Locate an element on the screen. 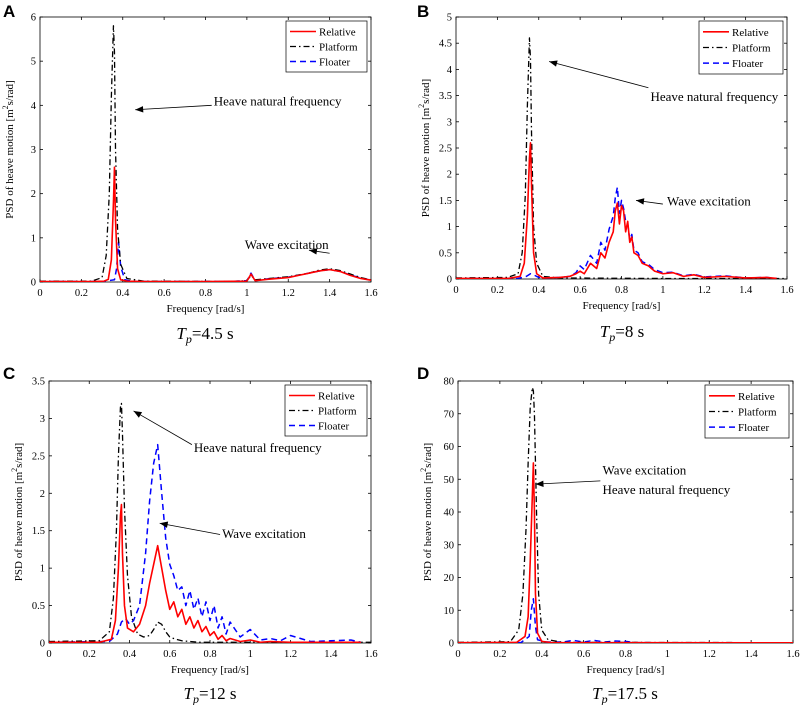 This screenshot has height=705, width=803. y-tick-label: 40 is located at coordinates (449, 513).